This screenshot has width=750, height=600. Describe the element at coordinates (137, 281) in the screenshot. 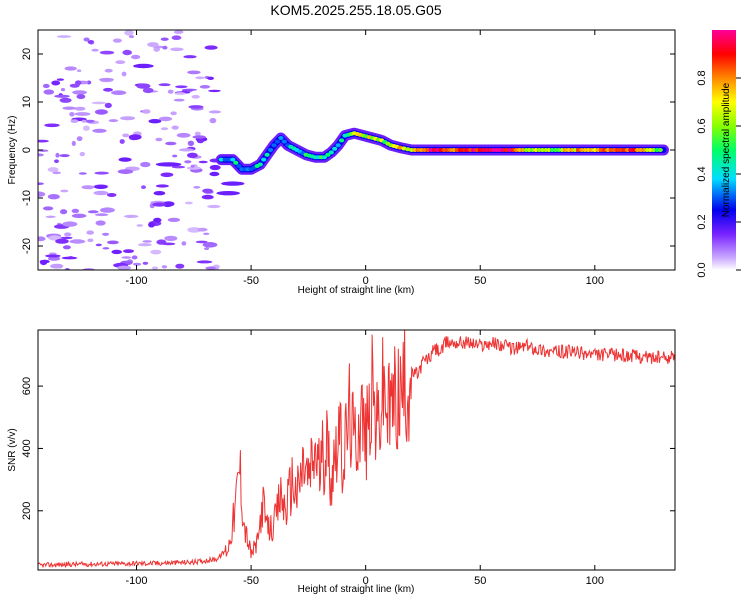

I see `x-tick-label: -100` at that location.